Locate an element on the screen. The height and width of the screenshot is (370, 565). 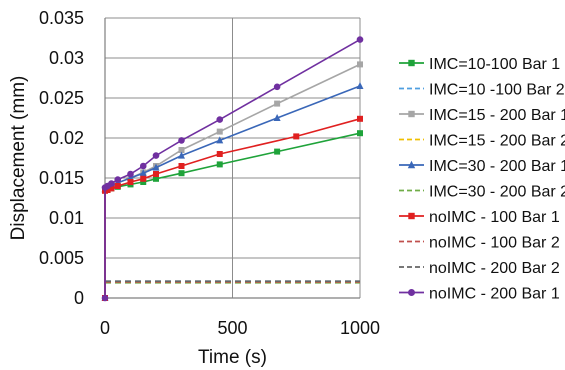
legend-entry: IMC=15 - 200 Bar 1 is located at coordinates (482, 115).